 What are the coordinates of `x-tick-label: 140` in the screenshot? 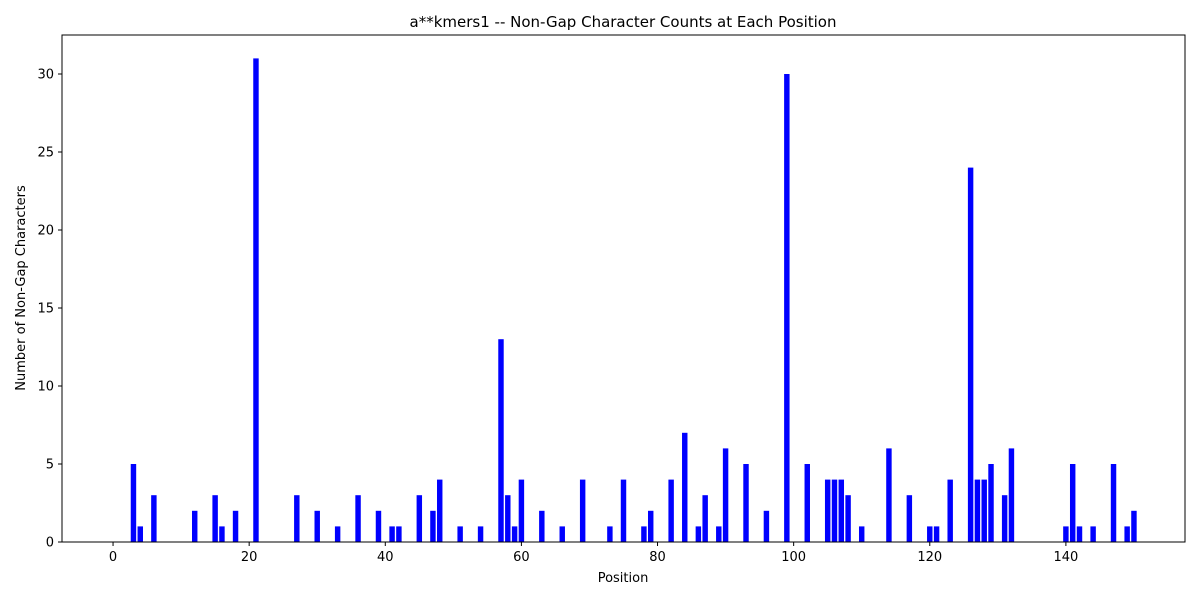 It's located at (1065, 557).